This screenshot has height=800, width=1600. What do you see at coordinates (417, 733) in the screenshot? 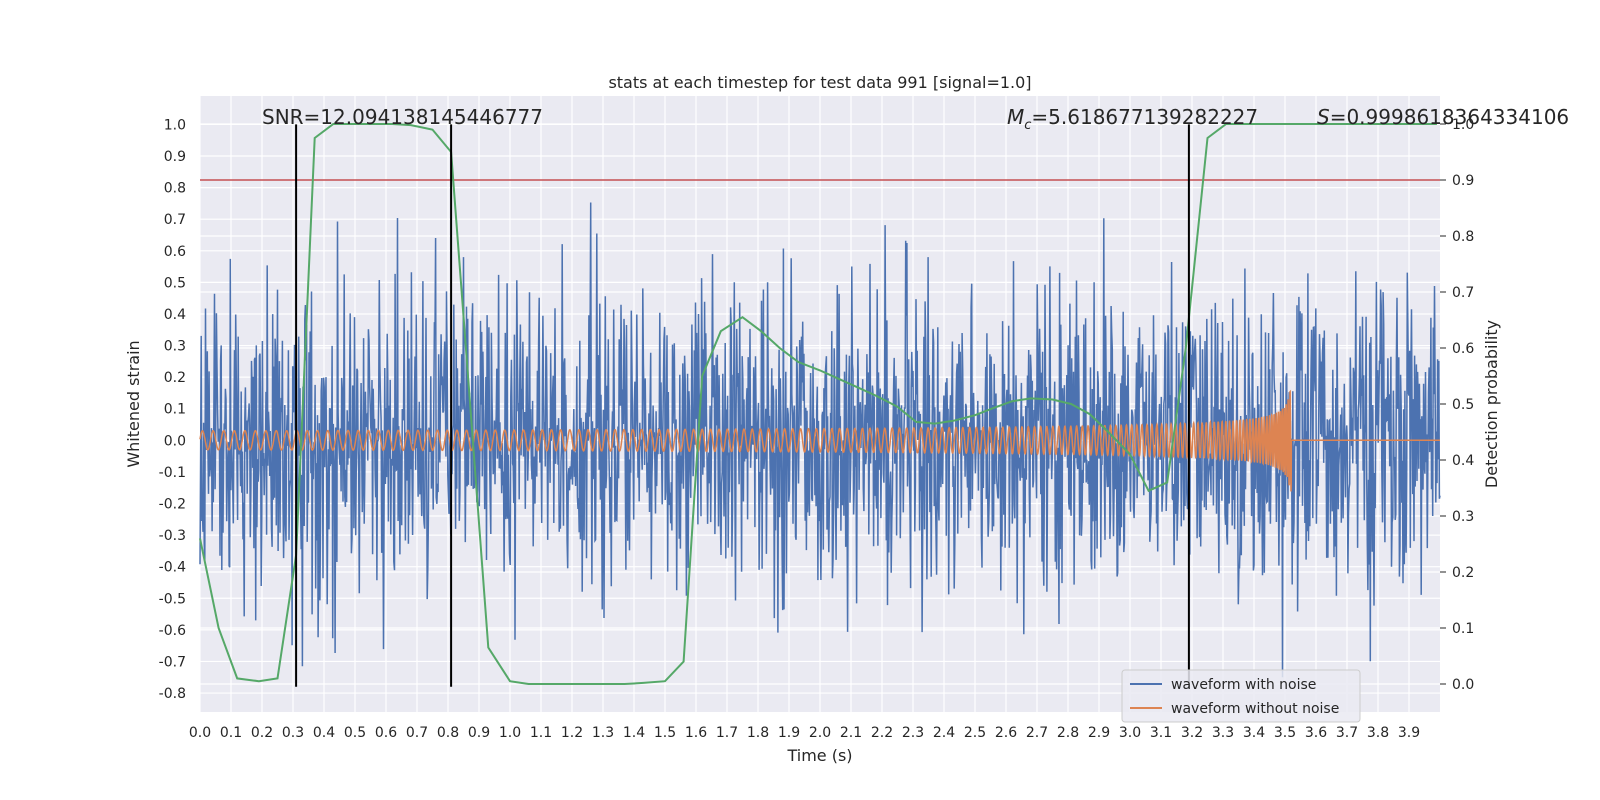
I see `x-tick-label: 0.7` at bounding box center [417, 733].